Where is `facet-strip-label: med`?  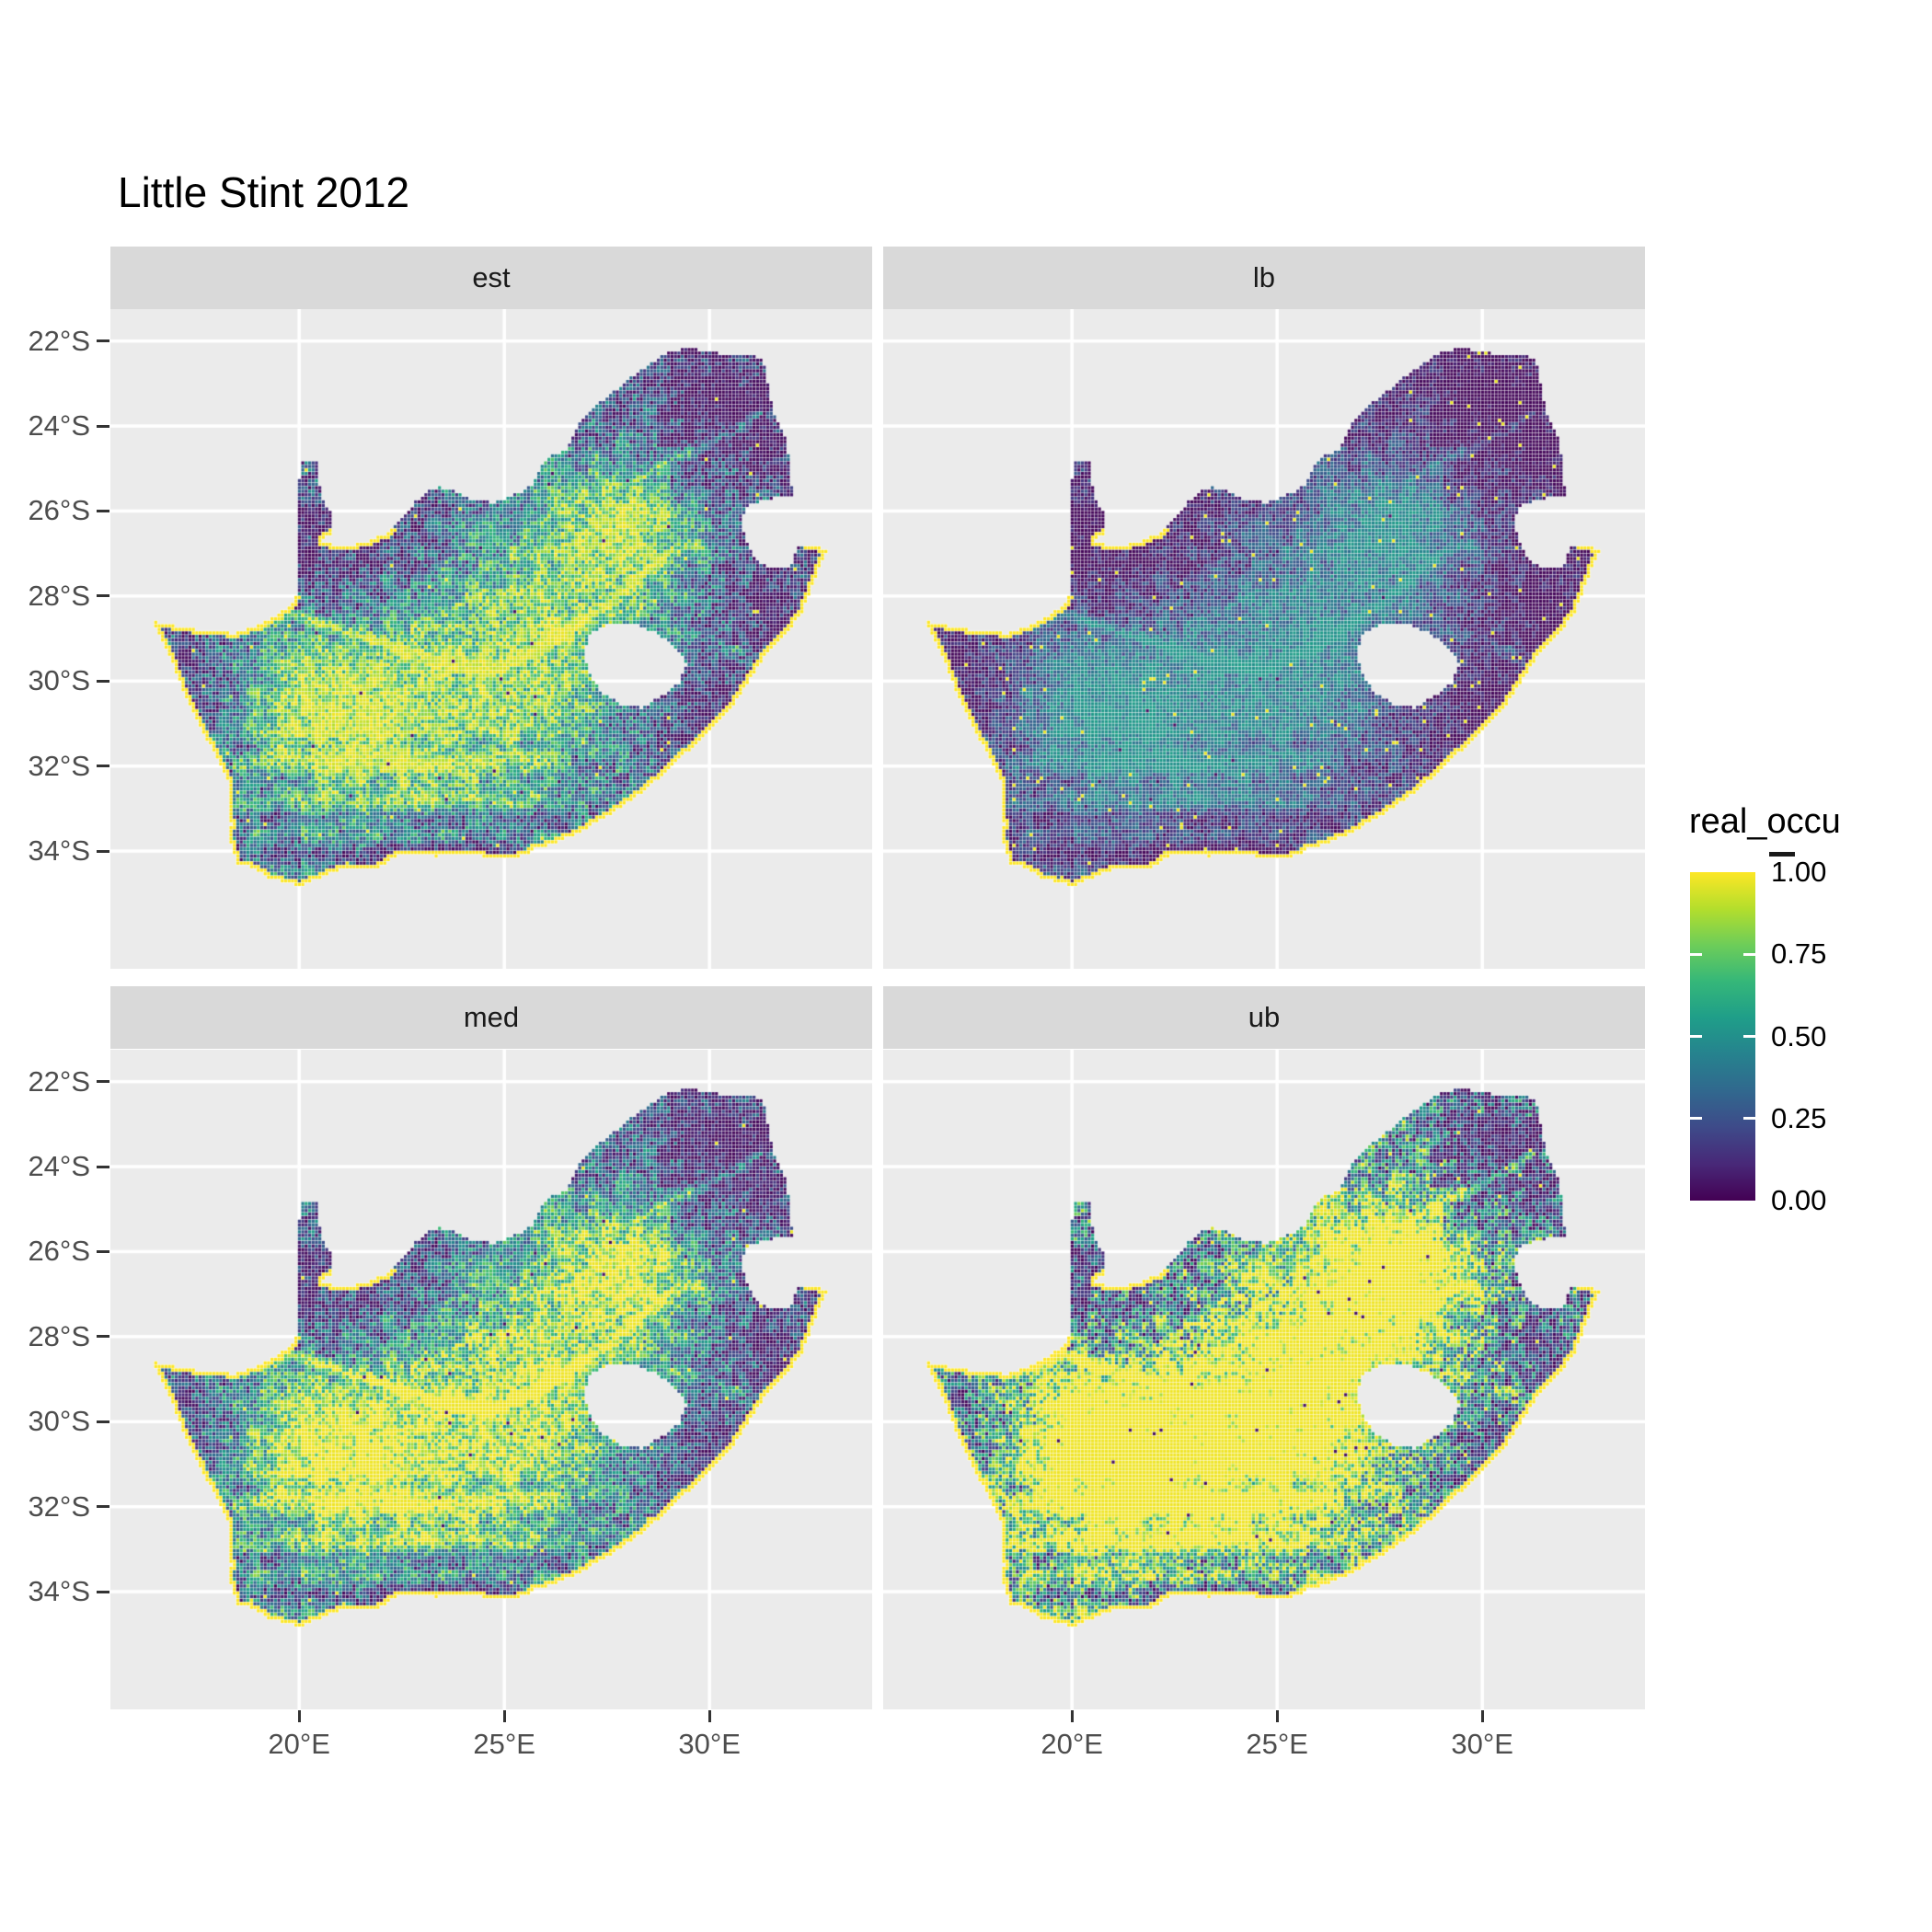 facet-strip-label: med is located at coordinates (492, 1017).